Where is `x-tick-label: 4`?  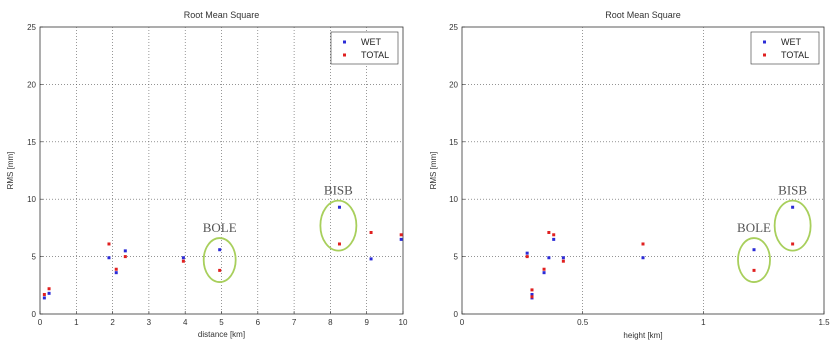
x-tick-label: 4 is located at coordinates (185, 322).